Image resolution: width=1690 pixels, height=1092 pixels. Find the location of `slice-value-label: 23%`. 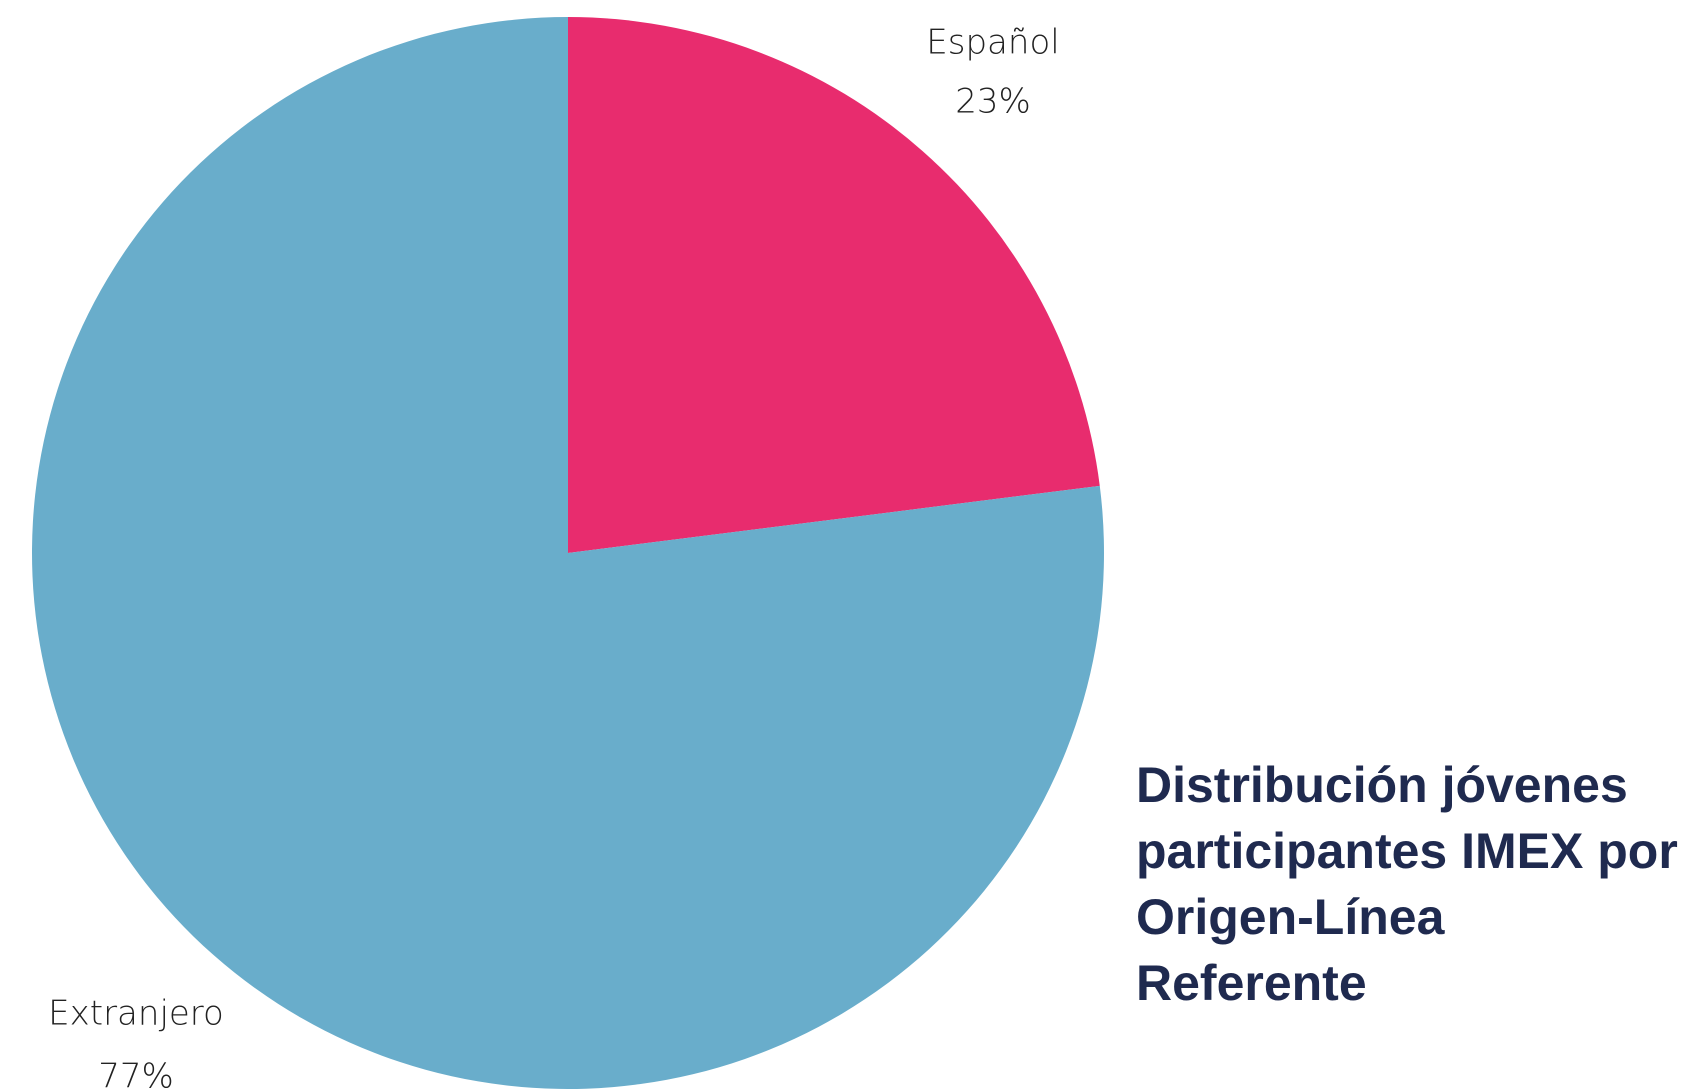

slice-value-label: 23% is located at coordinates (993, 102).